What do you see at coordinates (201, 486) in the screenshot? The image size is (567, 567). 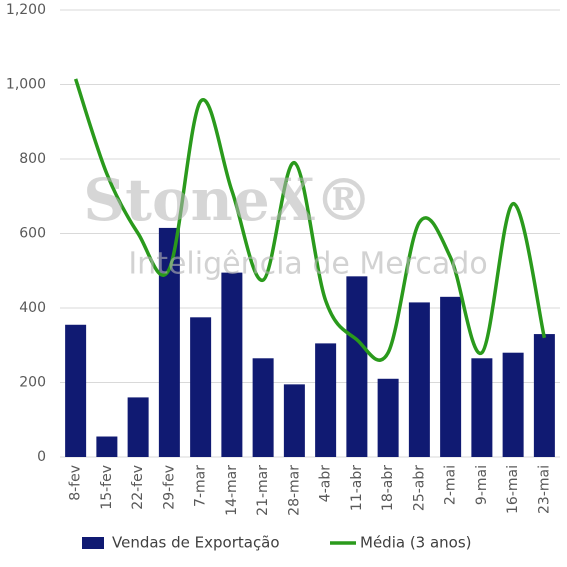 I see `x-tick-label: 7-mar` at bounding box center [201, 486].